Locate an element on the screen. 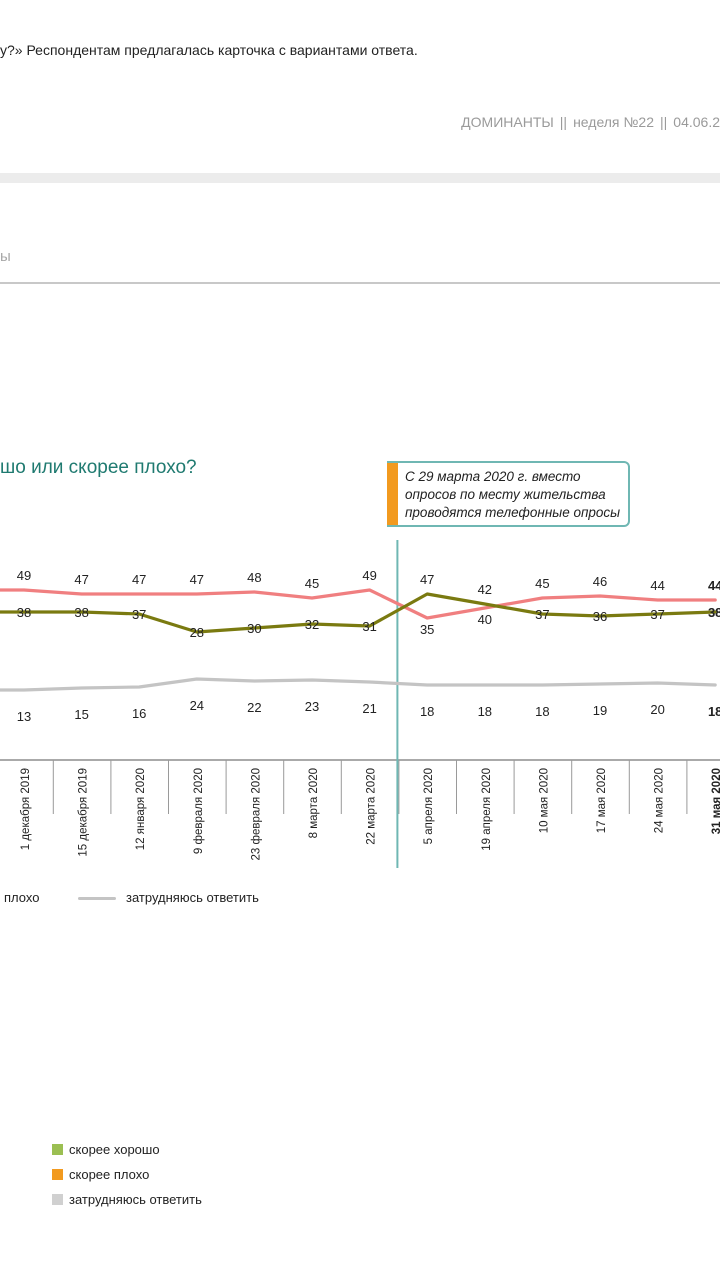 Image resolution: width=720 pixels, height=1280 pixels. data-label: 20 is located at coordinates (657, 709).